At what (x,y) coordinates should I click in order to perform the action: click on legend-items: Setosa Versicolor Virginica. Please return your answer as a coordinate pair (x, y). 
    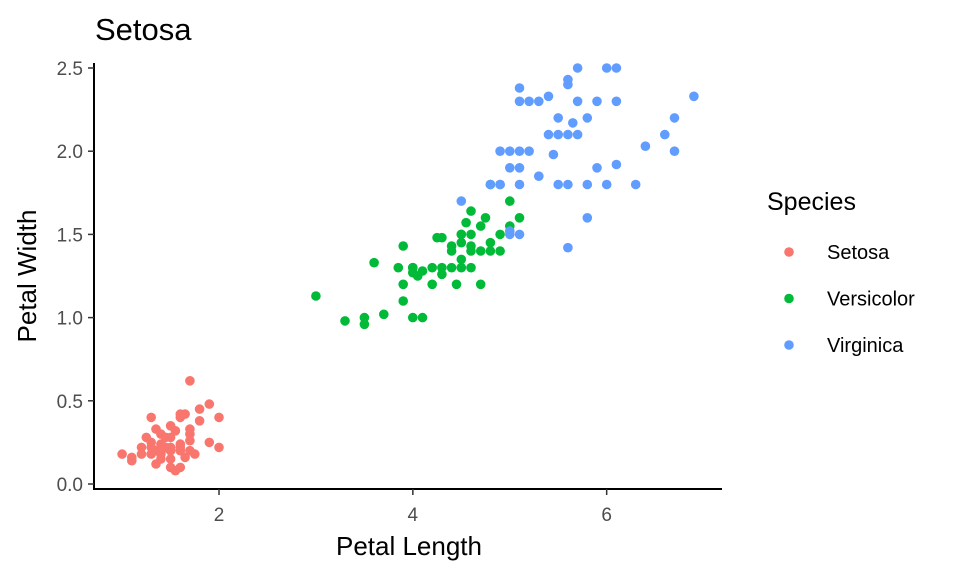
    Looking at the image, I should click on (849, 299).